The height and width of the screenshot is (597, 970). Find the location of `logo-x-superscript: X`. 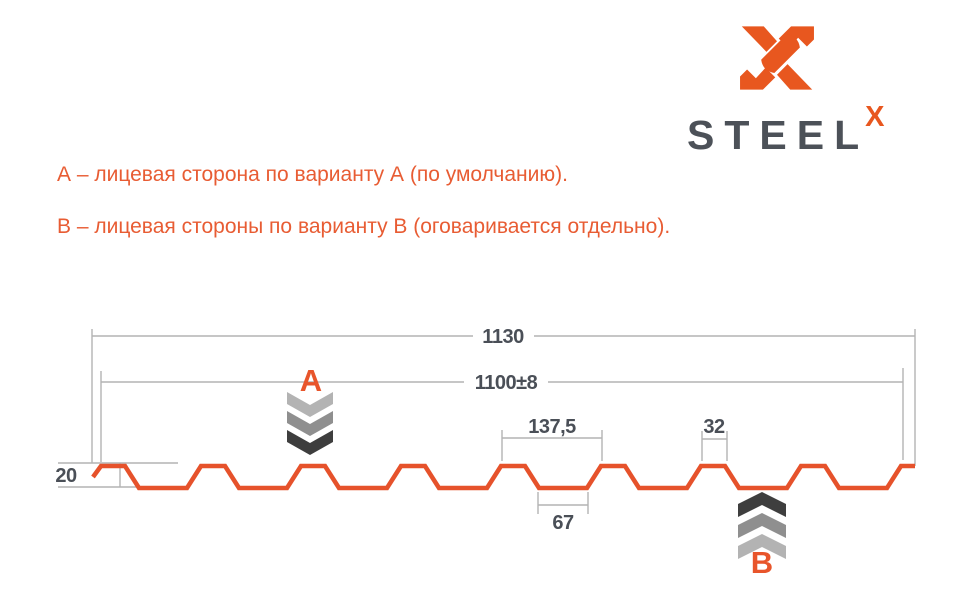

logo-x-superscript: X is located at coordinates (875, 117).